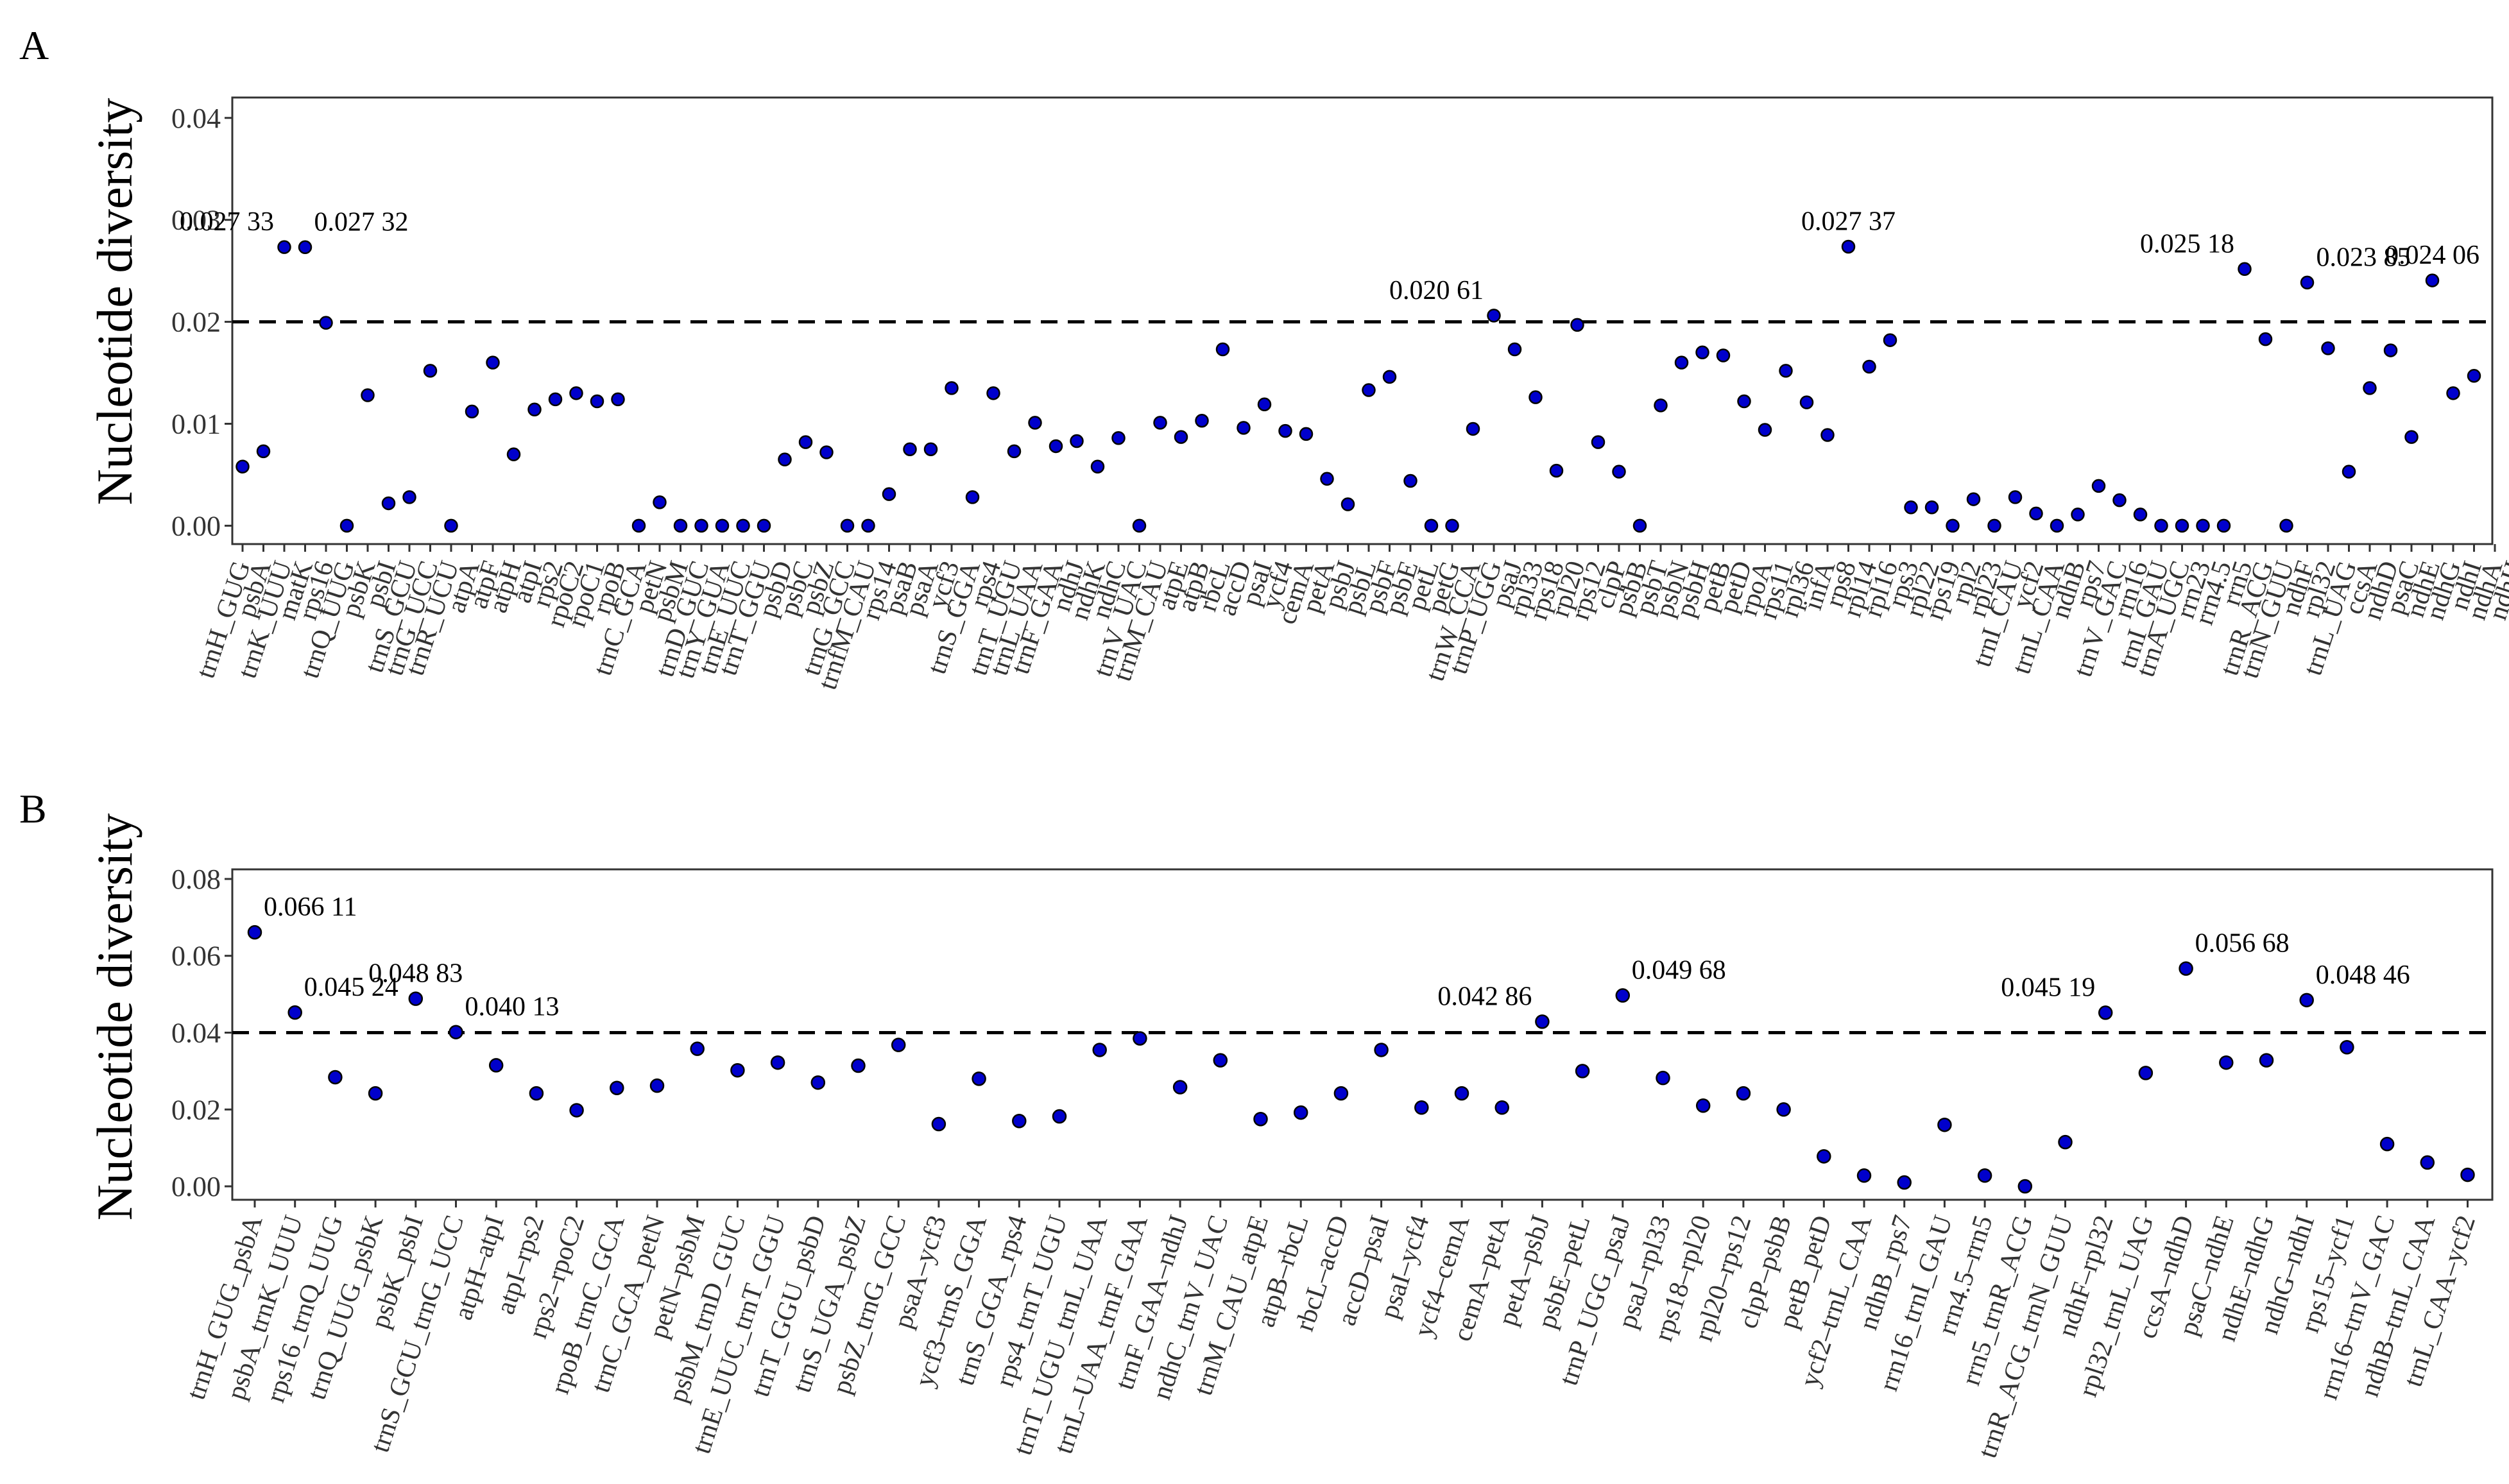  What do you see at coordinates (196, 880) in the screenshot?
I see `y-tick-label: 0.08` at bounding box center [196, 880].